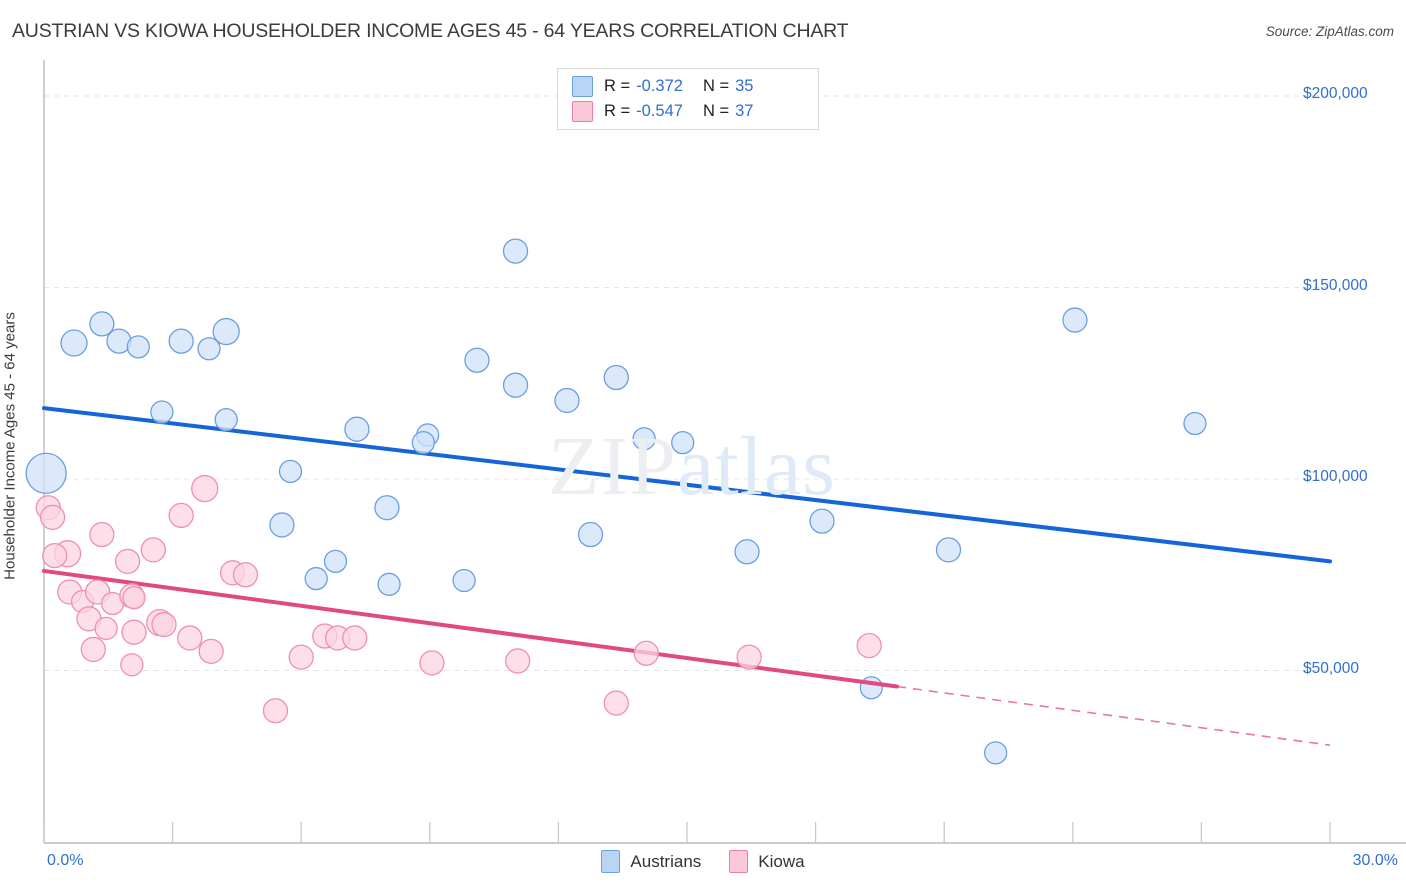 The width and height of the screenshot is (1406, 892). What do you see at coordinates (1335, 285) in the screenshot?
I see `y-tick-label: $150,000` at bounding box center [1335, 285].